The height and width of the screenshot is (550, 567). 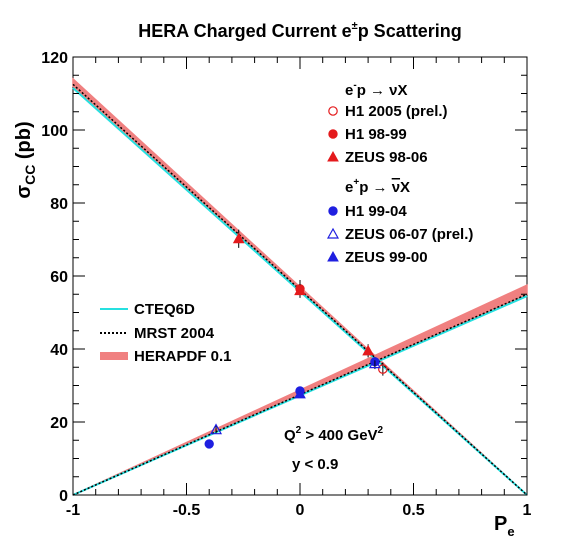 What do you see at coordinates (59, 277) in the screenshot?
I see `y-tick-label: 60` at bounding box center [59, 277].